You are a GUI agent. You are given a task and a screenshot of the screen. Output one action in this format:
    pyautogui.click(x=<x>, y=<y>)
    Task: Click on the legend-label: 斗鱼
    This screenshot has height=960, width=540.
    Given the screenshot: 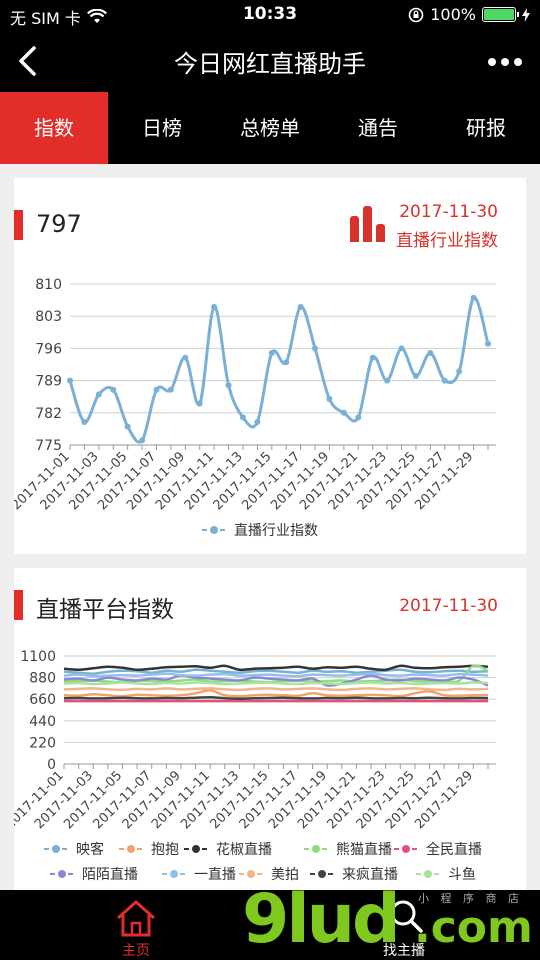 What is the action you would take?
    pyautogui.click(x=462, y=874)
    